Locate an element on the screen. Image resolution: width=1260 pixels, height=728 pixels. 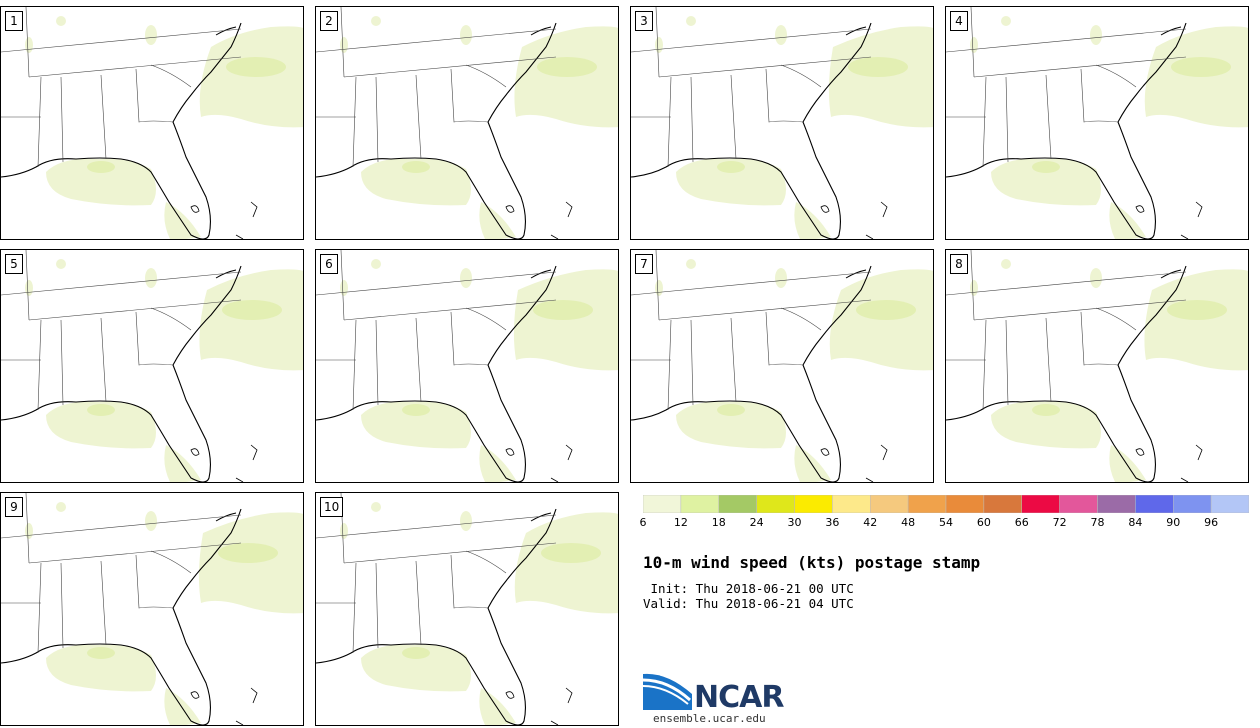
member-number: 7 is located at coordinates (644, 264).